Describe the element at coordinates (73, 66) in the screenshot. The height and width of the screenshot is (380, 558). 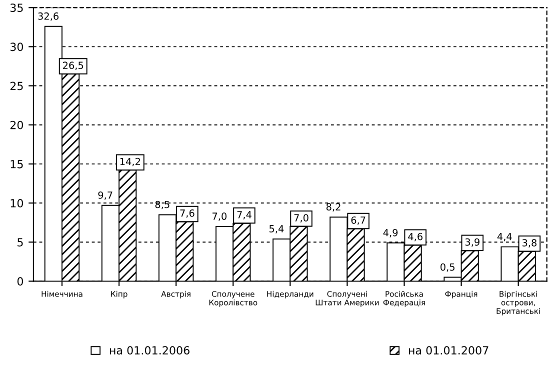
I see `data-label: 26,5` at that location.